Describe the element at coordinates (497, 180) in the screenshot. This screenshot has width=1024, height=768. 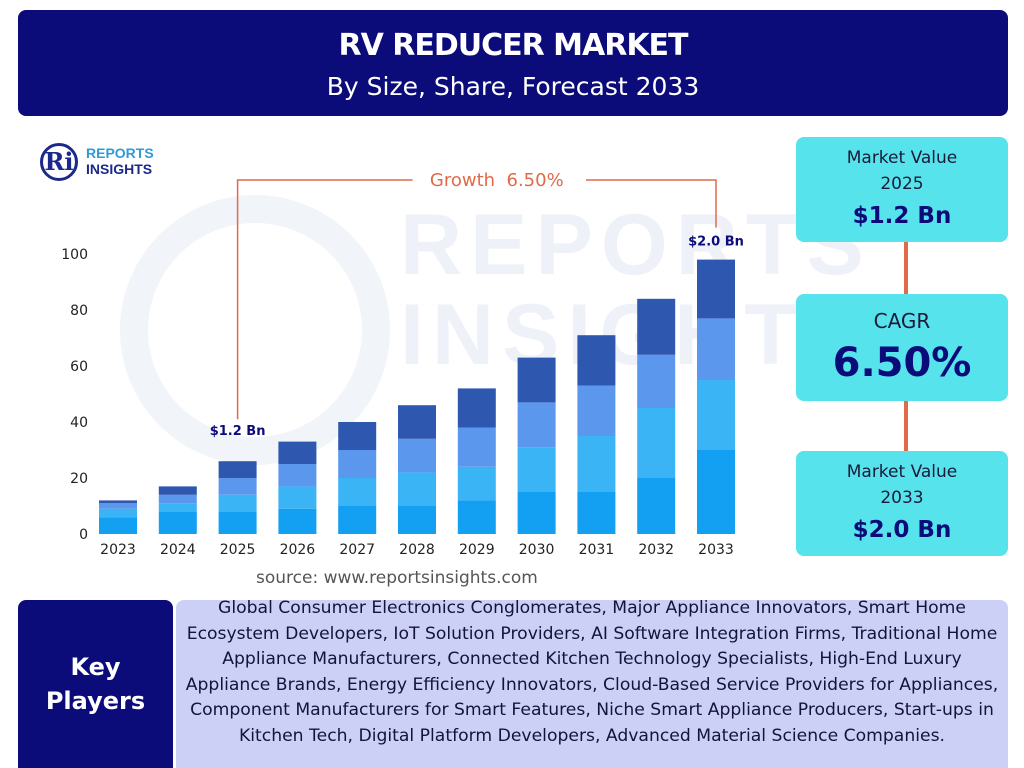
I see `growth-label: Growth 6.50%` at that location.